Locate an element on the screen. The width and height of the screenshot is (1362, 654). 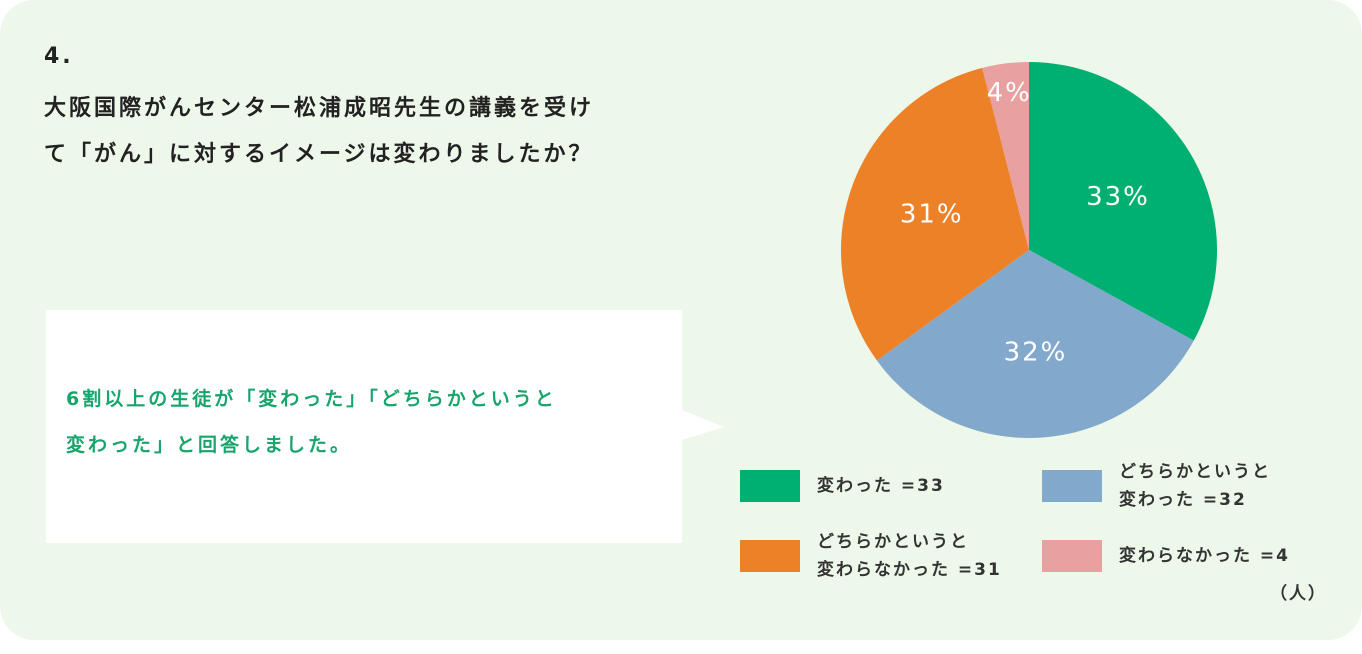
slice-label: 31% is located at coordinates (932, 214).